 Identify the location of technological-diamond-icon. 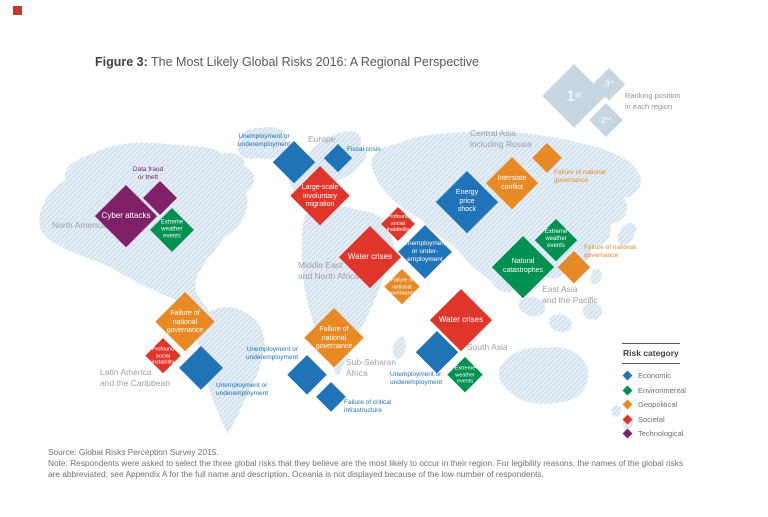
(627, 433).